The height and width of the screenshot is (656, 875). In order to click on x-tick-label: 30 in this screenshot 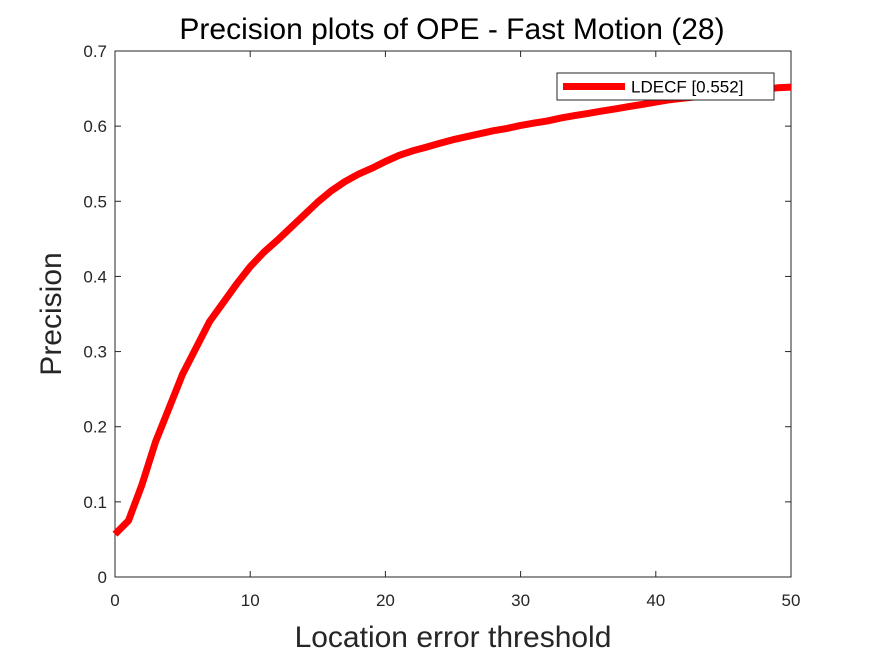, I will do `click(520, 600)`.